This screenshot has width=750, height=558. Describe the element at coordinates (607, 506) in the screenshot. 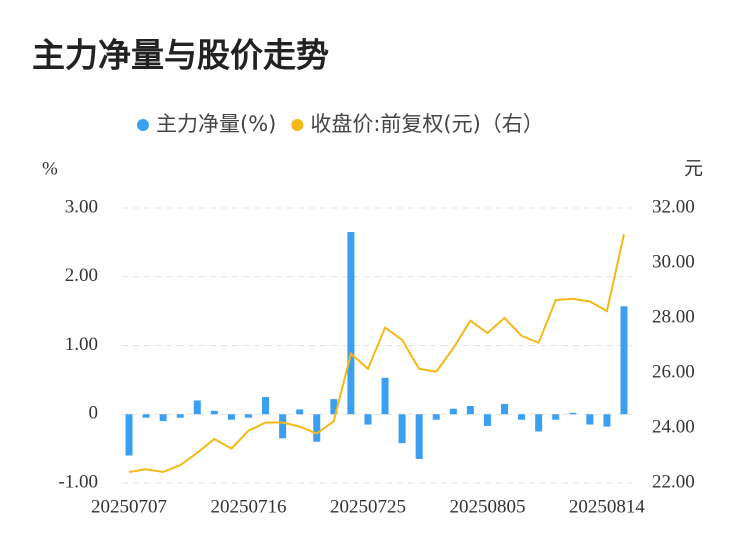

I see `x-tick-label: 20250814` at that location.